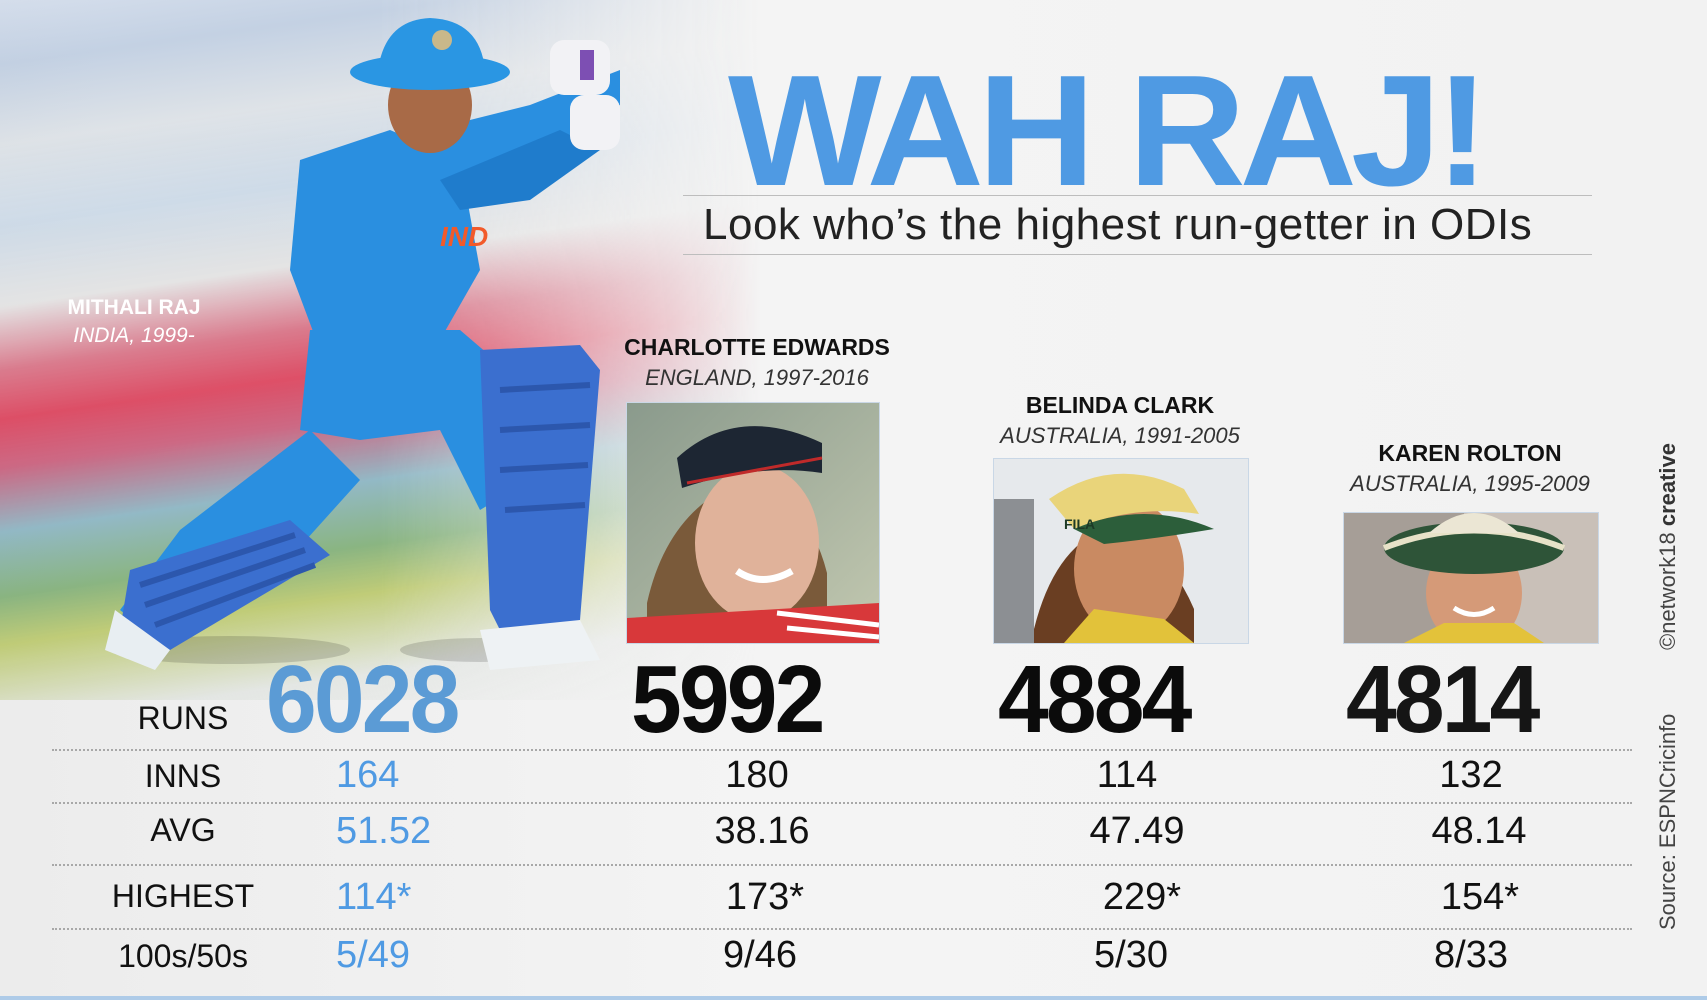  Describe the element at coordinates (368, 775) in the screenshot. I see `inns-value-mithali-raj: 164` at that location.